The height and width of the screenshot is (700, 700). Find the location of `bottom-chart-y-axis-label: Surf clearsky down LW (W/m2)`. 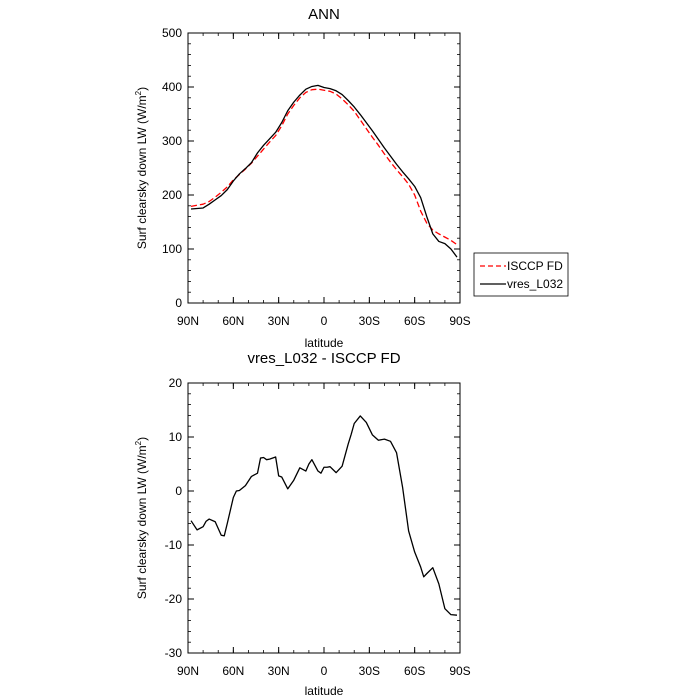

bottom-chart-y-axis-label: Surf clearsky down LW (W/m2) is located at coordinates (141, 518).